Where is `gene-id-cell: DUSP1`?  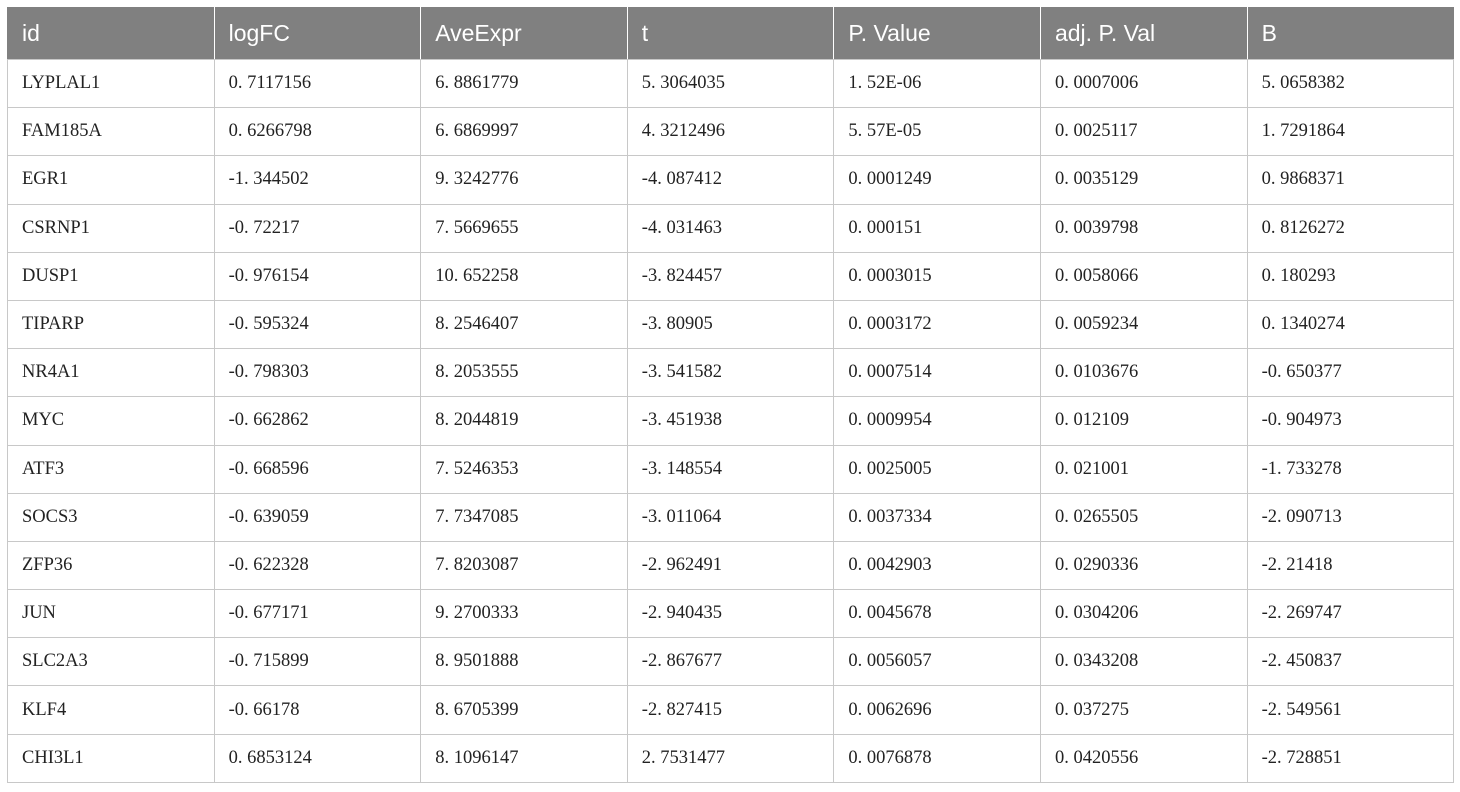
gene-id-cell: DUSP1 is located at coordinates (111, 276).